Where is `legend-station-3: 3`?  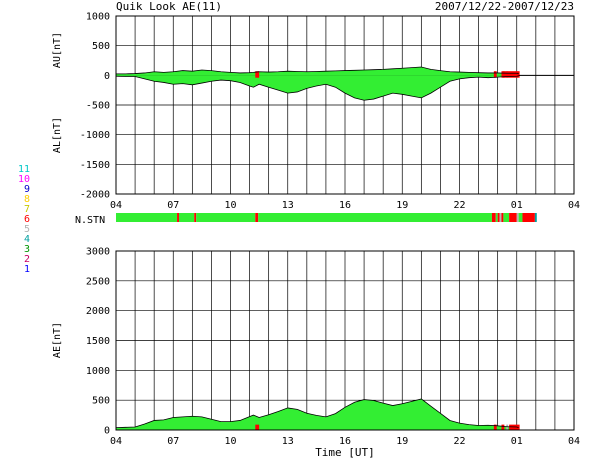
legend-station-3: 3 is located at coordinates (27, 249).